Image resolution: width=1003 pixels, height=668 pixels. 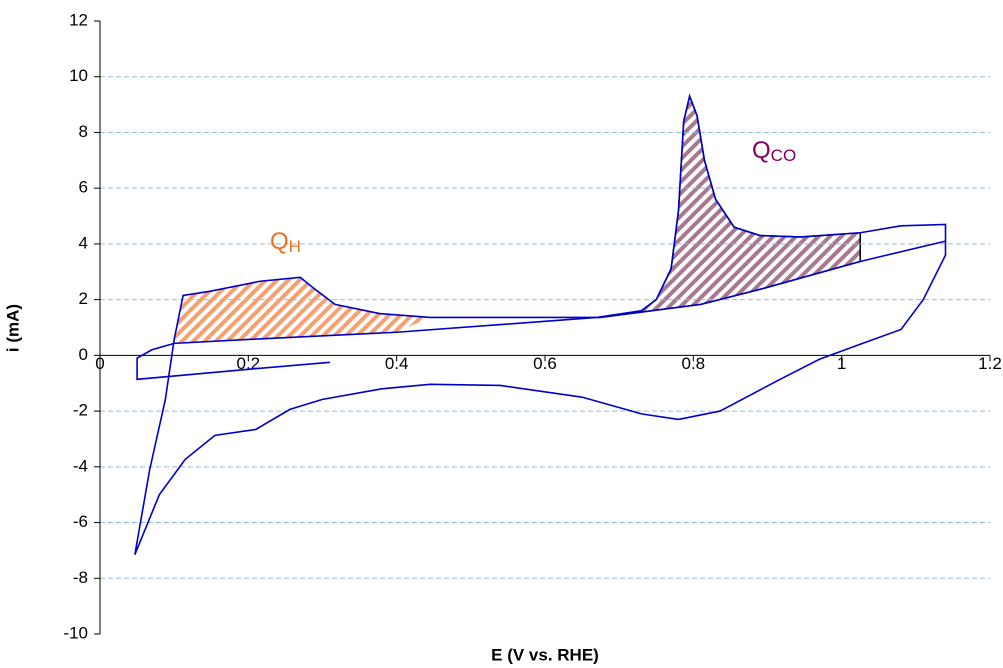 What do you see at coordinates (80, 465) in the screenshot?
I see `y-tick-label: -4` at bounding box center [80, 465].